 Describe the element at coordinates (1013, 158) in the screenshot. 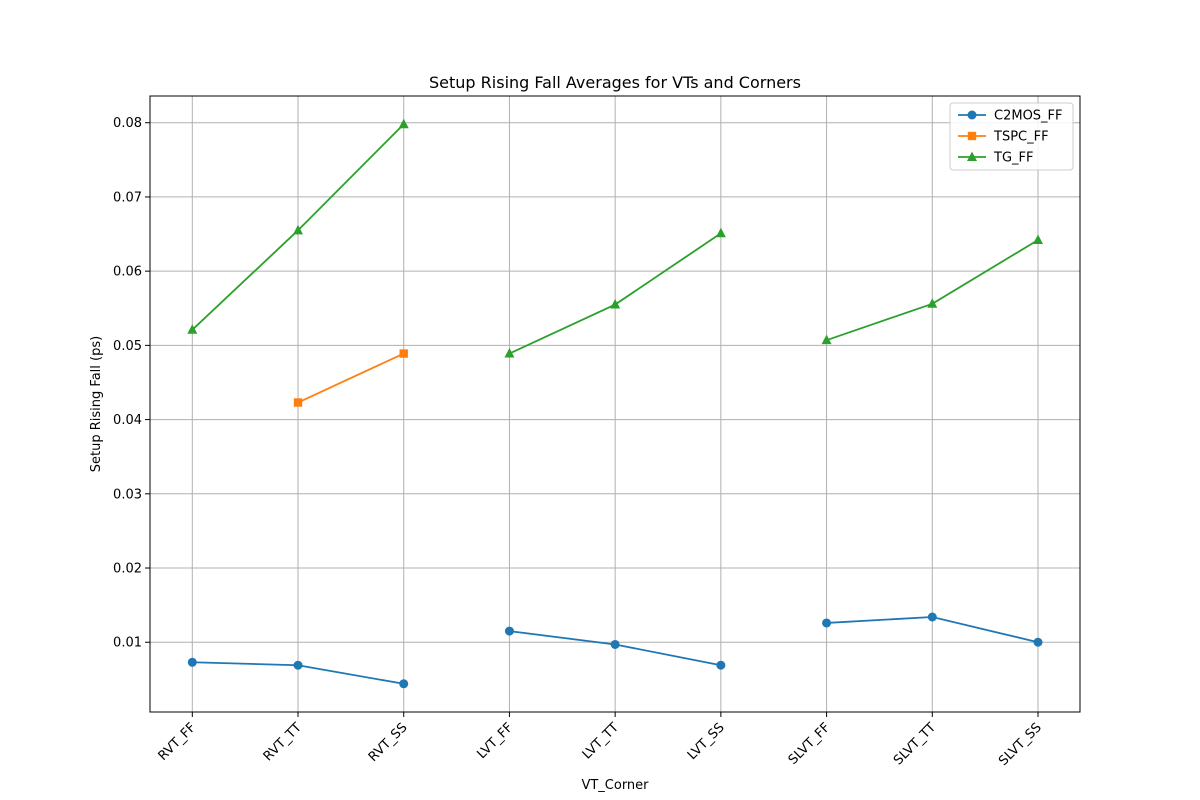

I see `legend-label: TG_FF` at that location.